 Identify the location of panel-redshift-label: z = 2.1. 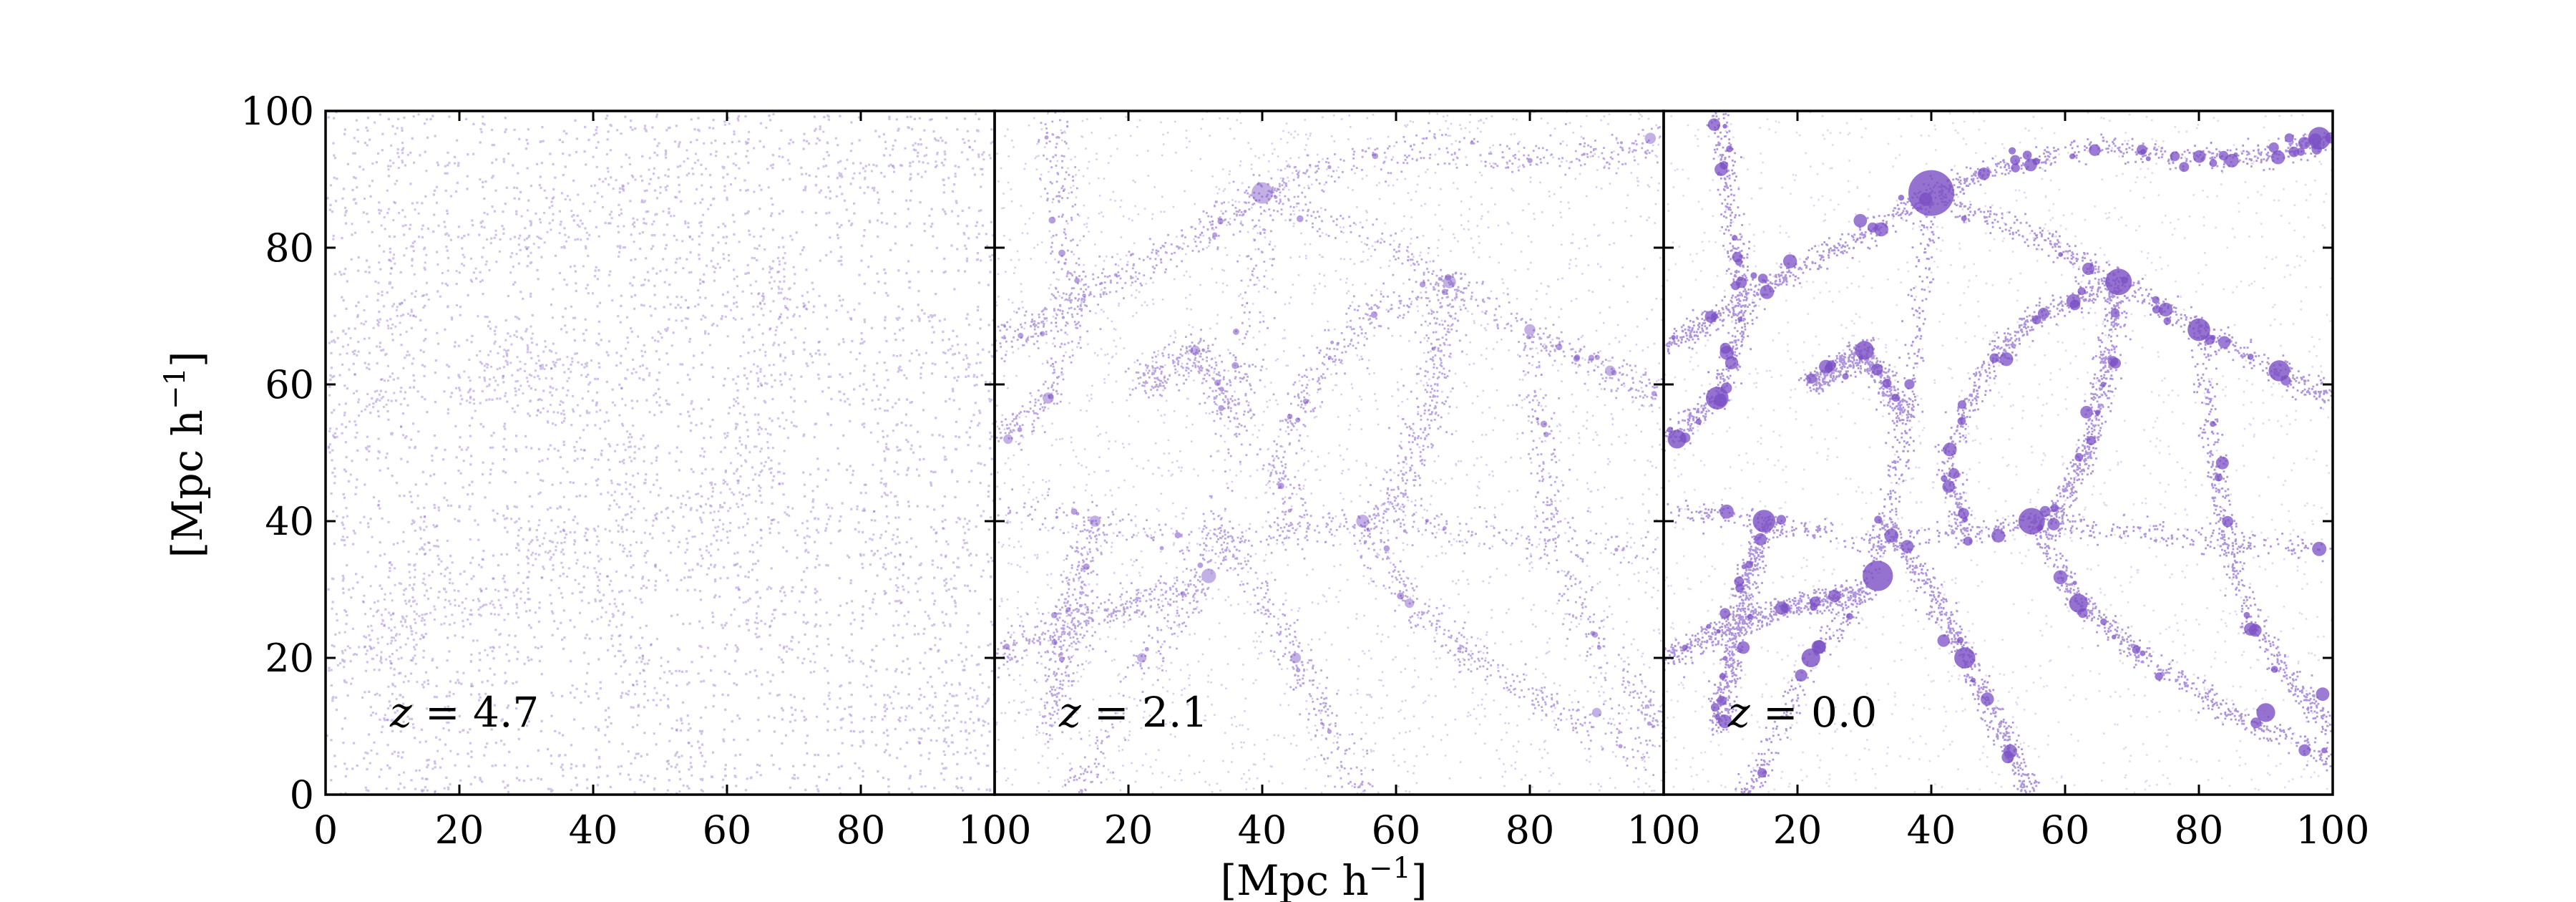
(1133, 713).